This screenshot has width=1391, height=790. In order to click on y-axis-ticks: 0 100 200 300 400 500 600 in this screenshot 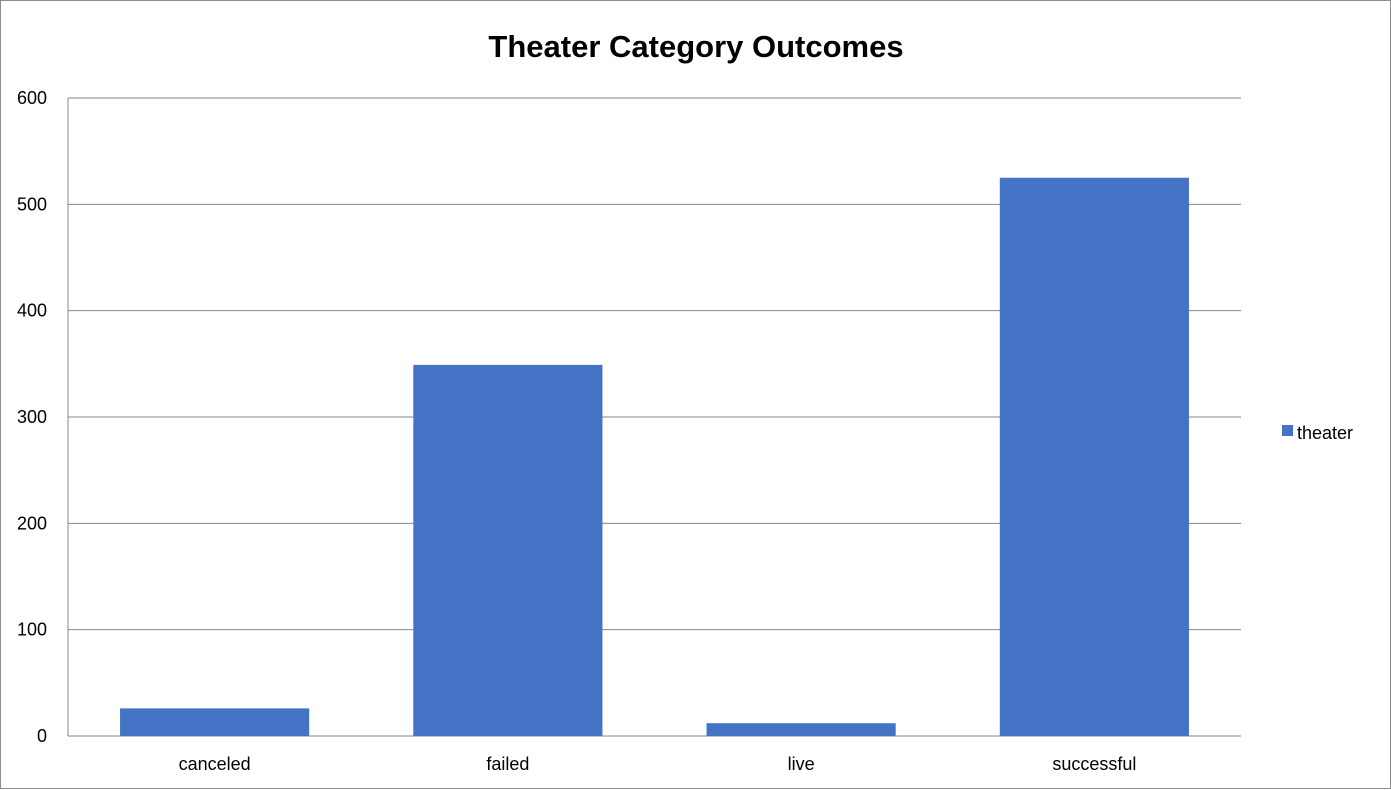, I will do `click(32, 417)`.